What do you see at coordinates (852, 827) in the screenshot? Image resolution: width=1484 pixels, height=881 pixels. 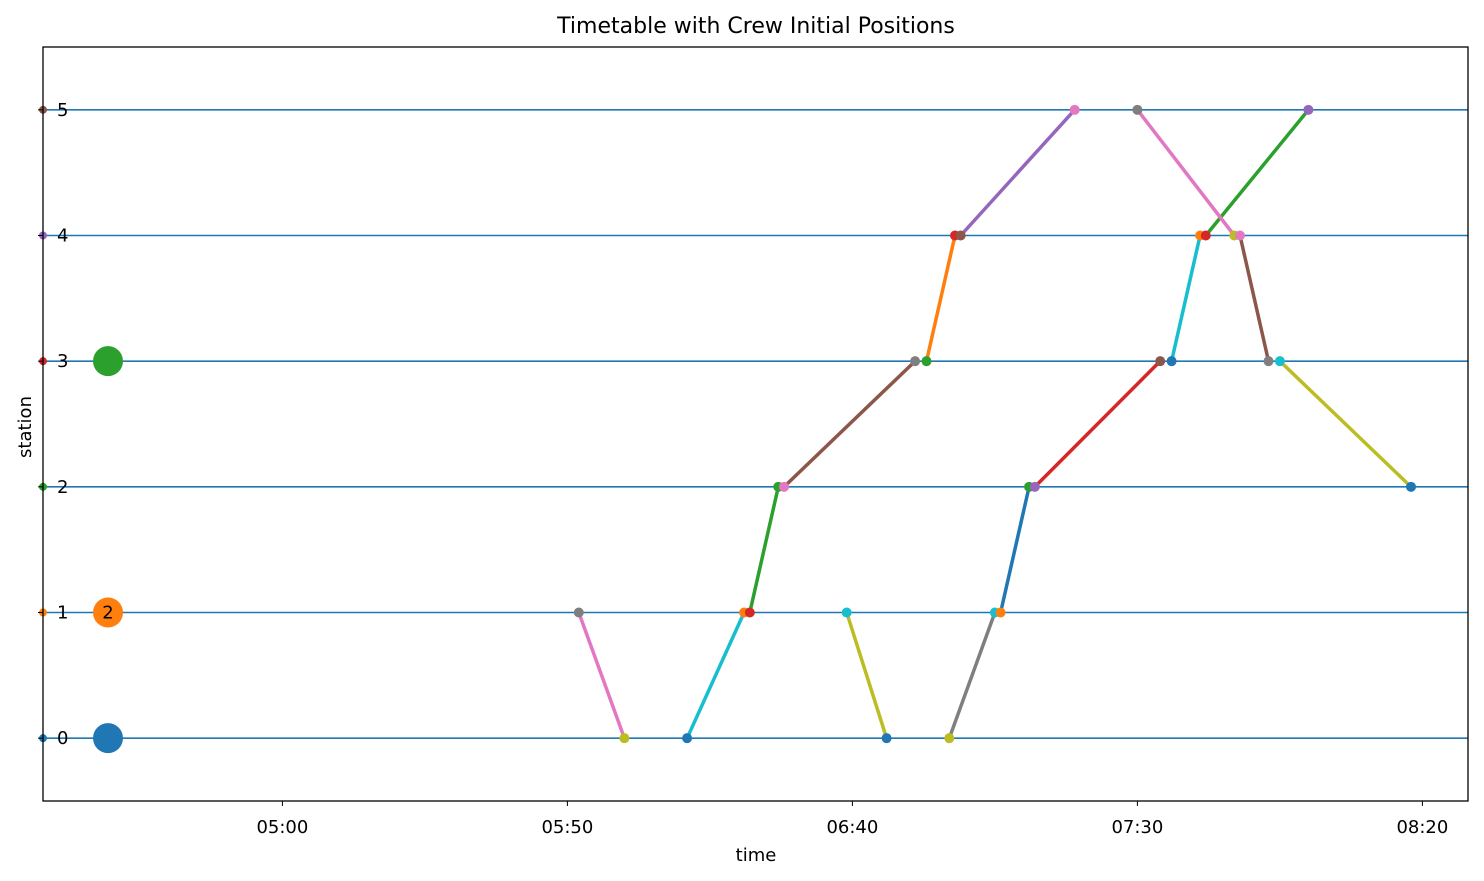 I see `x-tick-label: 06:40` at bounding box center [852, 827].